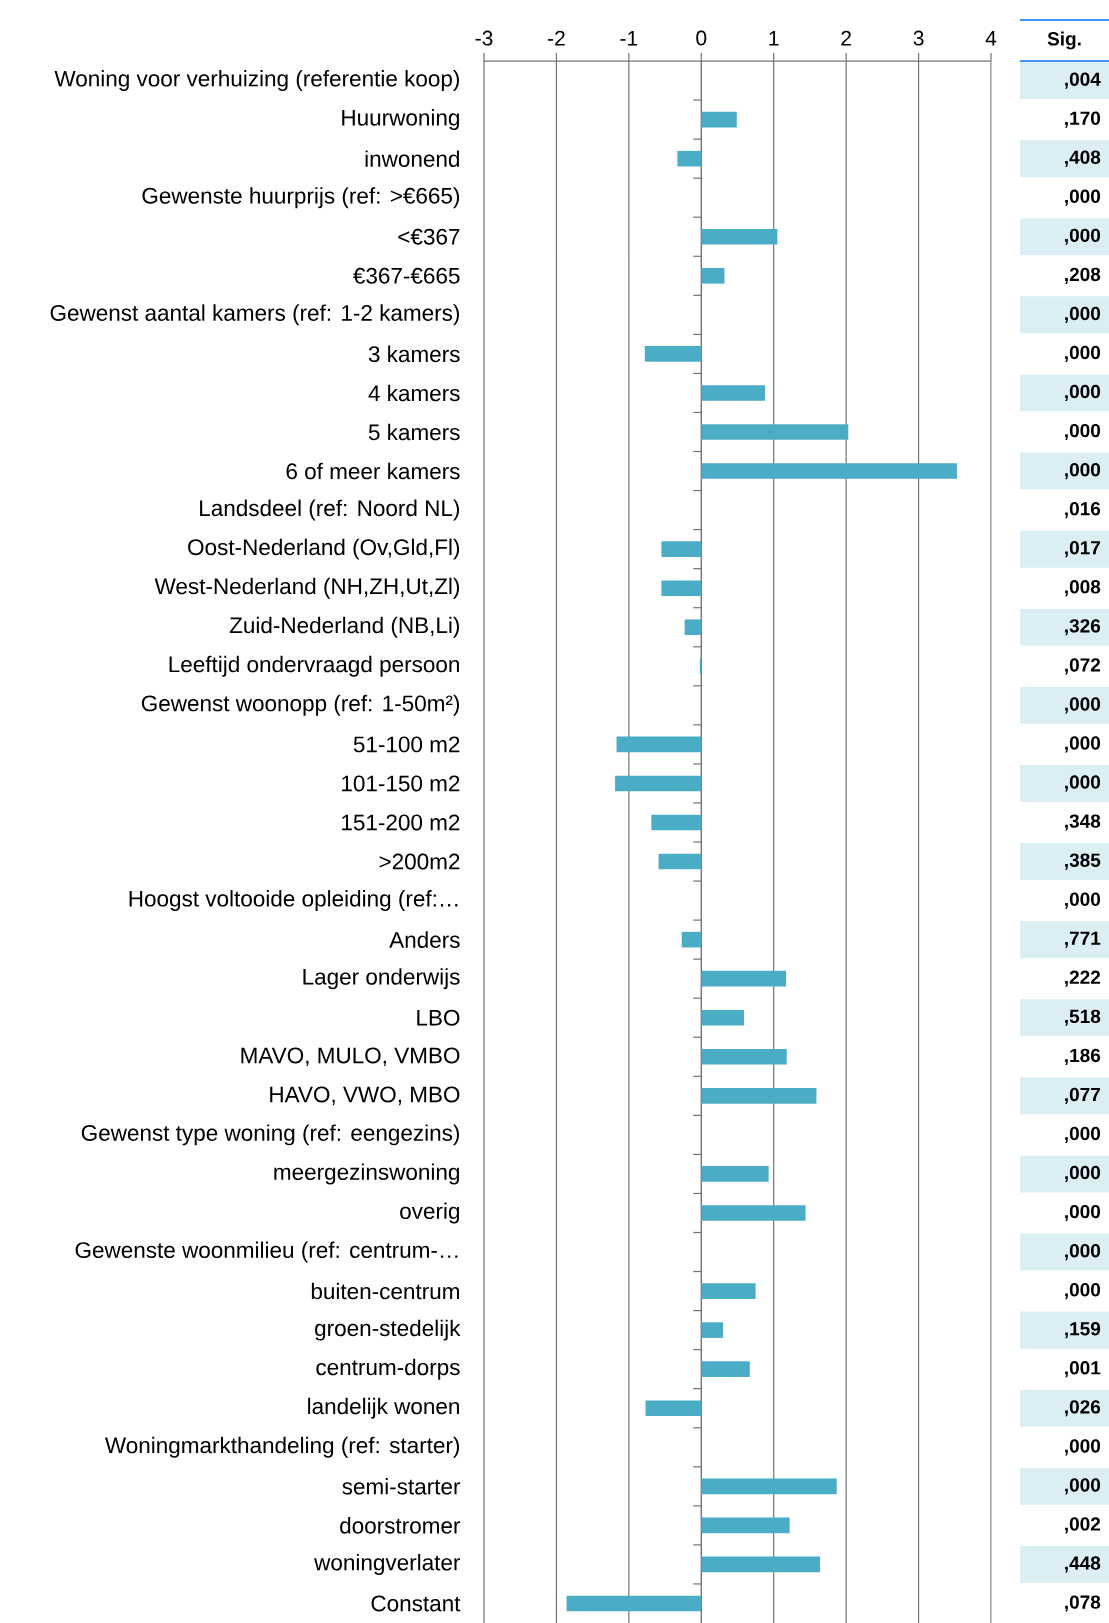  Describe the element at coordinates (381, 979) in the screenshot. I see `y-tick-label: Lager onderwijs` at that location.